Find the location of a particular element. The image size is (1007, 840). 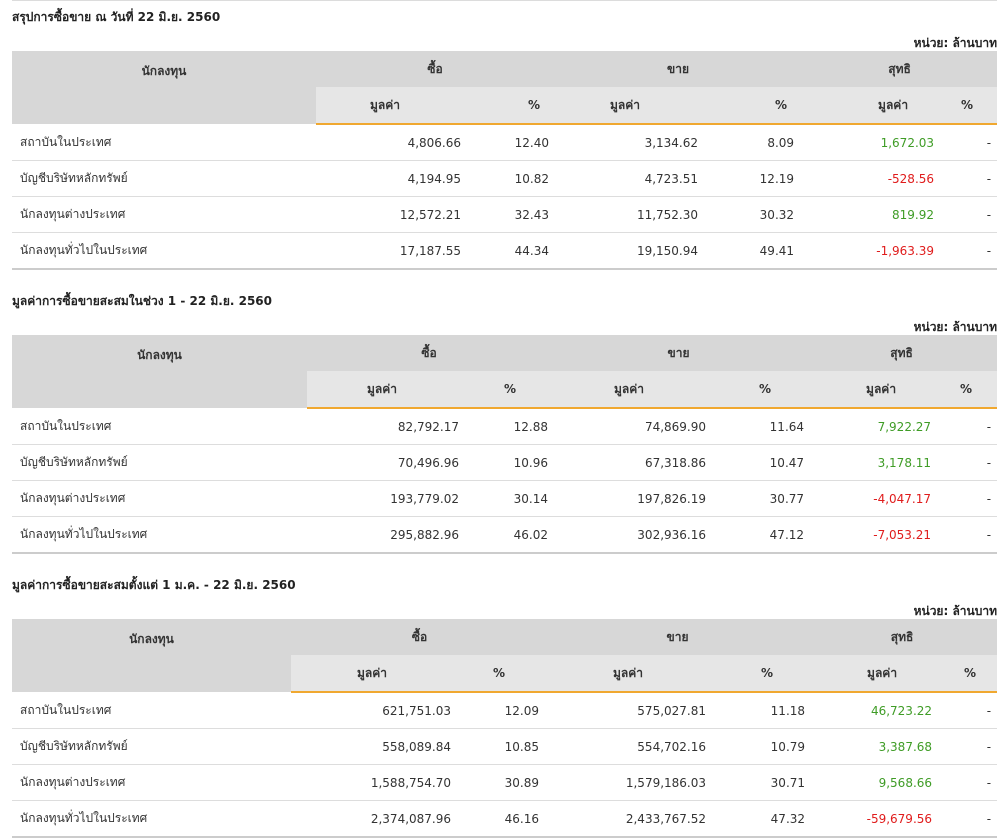

sell-value: 554,702.16 is located at coordinates (628, 746).